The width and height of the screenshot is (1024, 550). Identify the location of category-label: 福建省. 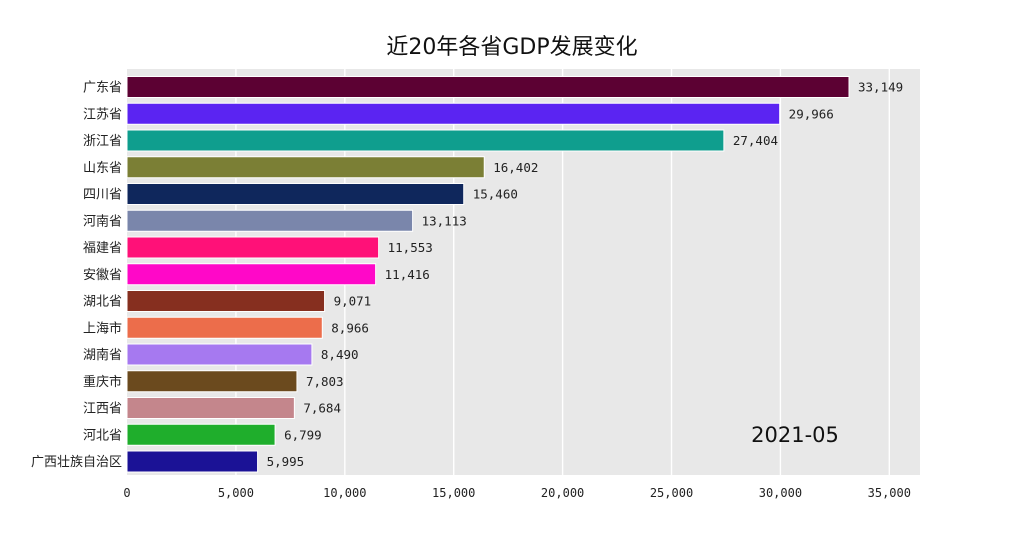
(102, 248).